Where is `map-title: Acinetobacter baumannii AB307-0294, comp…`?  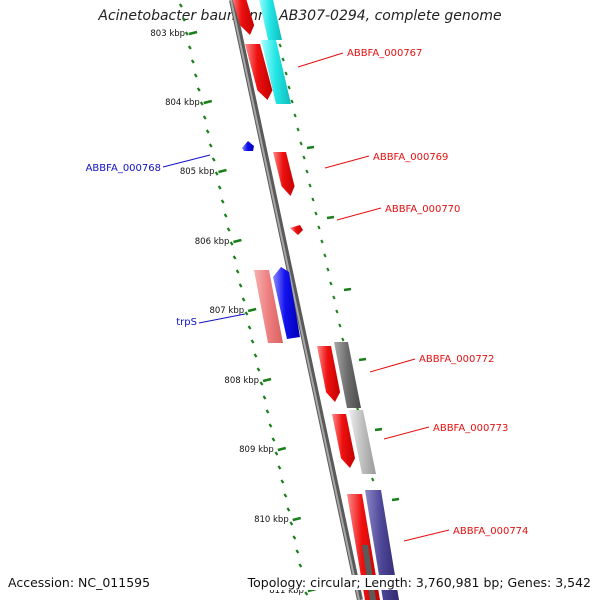 map-title: Acinetobacter baumannii AB307-0294, comp… is located at coordinates (300, 16).